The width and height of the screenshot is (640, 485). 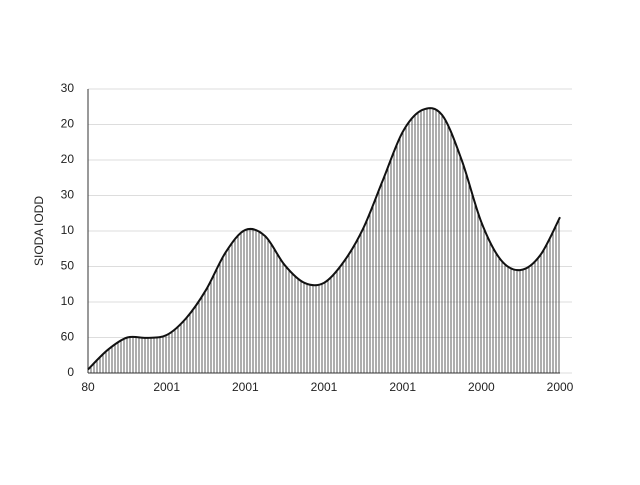 I want to click on y-tick-label: 0, so click(x=70, y=372).